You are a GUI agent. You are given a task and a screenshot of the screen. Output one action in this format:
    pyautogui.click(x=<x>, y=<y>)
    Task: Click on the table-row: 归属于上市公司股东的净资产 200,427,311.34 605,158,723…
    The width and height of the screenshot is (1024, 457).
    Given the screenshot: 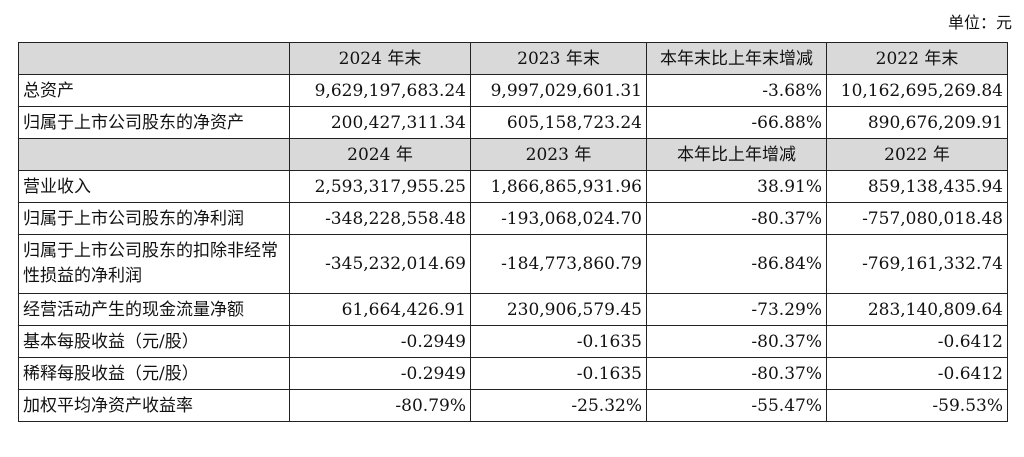 What is the action you would take?
    pyautogui.click(x=513, y=122)
    